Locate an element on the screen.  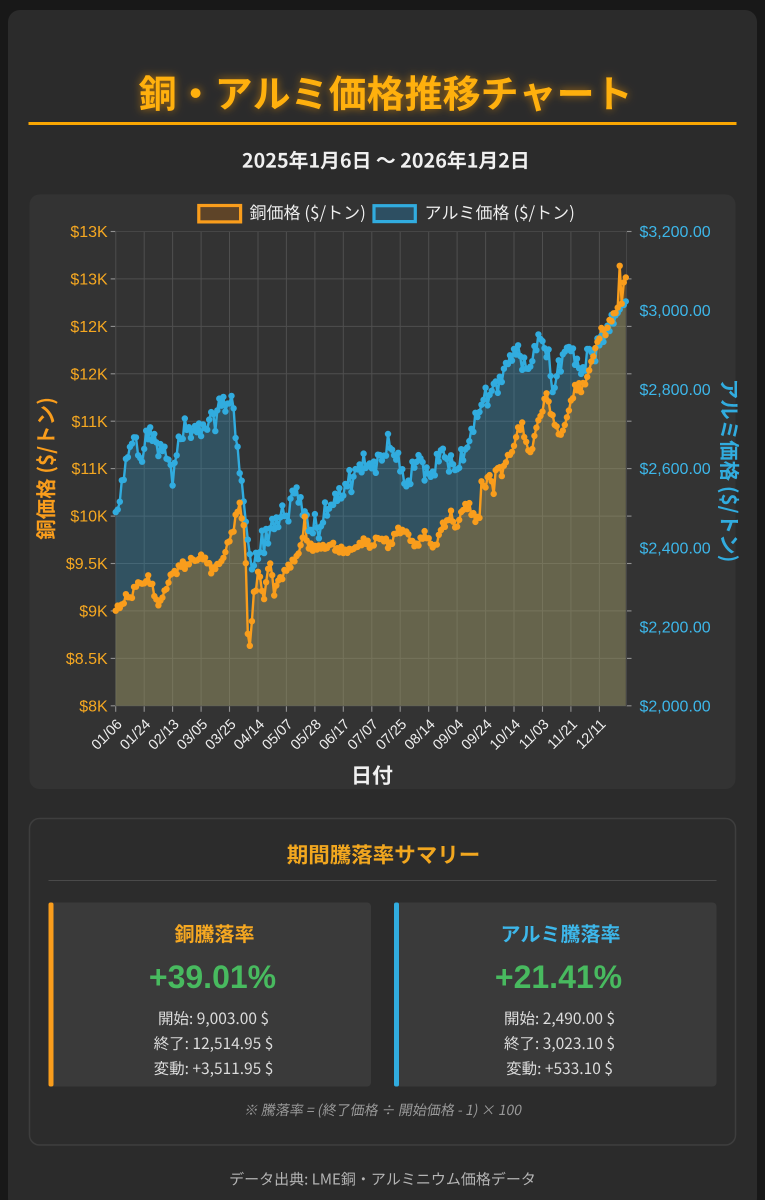
svg-text: $3,200.00 is located at coordinates (675, 232).